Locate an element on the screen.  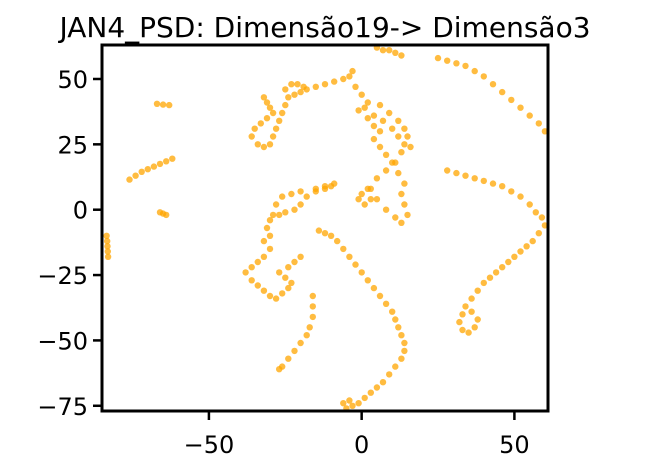
y-tick-label: −50 is located at coordinates (62, 341).